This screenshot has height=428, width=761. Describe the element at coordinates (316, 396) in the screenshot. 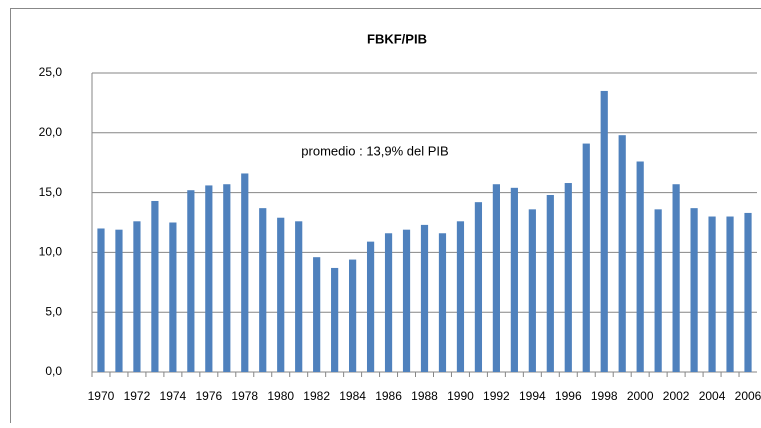

I see `x-tick-label: 1982` at that location.